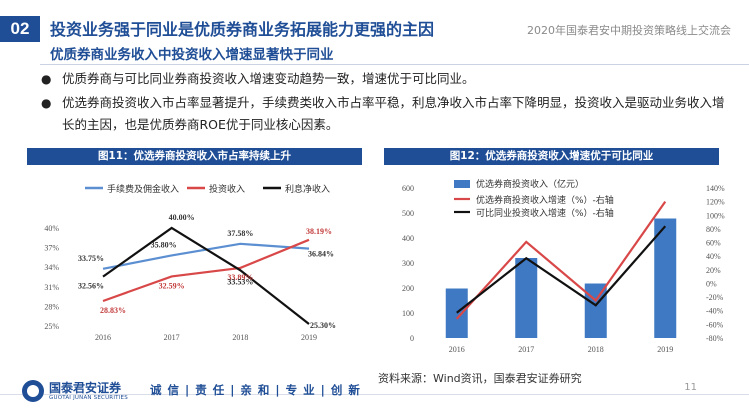 Image resolution: width=749 pixels, height=419 pixels. What do you see at coordinates (51, 267) in the screenshot?
I see `y-tick-label: 34%` at bounding box center [51, 267].